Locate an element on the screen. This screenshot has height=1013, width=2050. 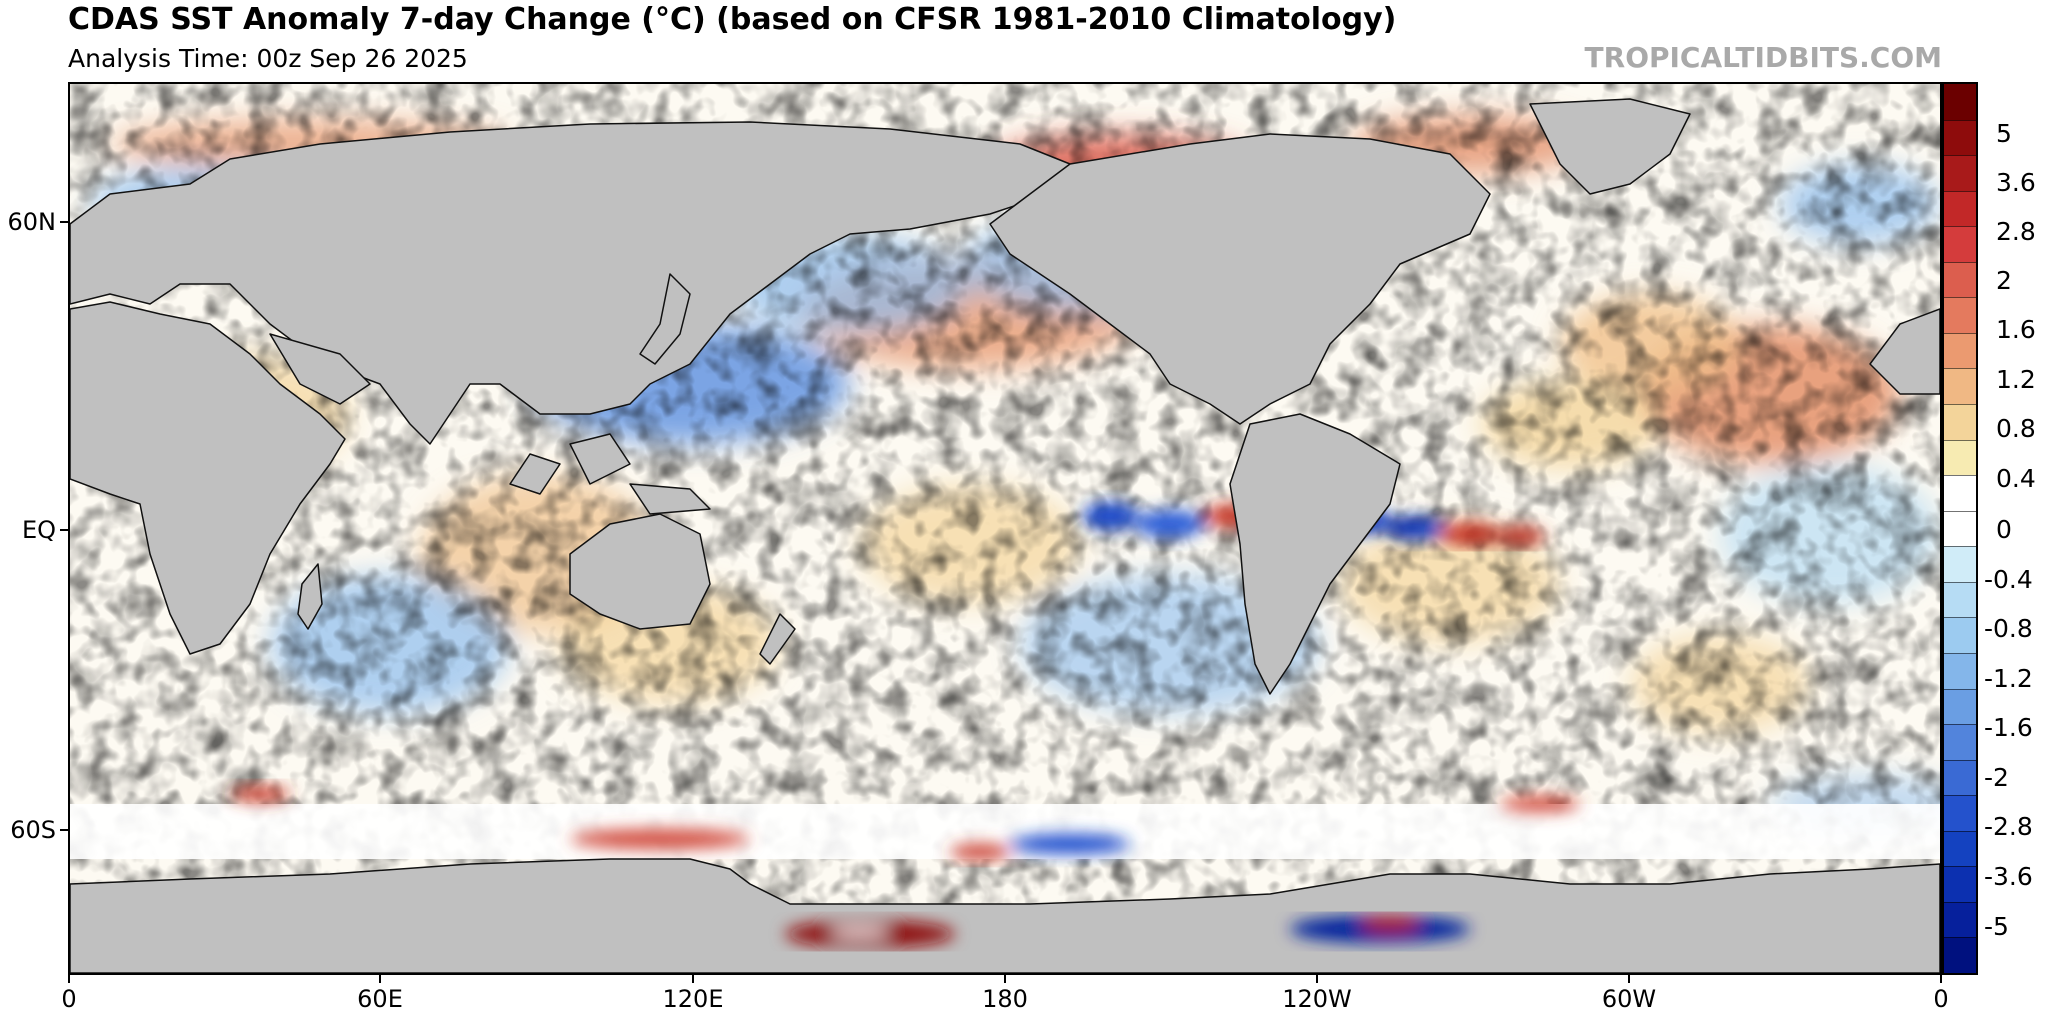
madagascar is located at coordinates (310, 596).